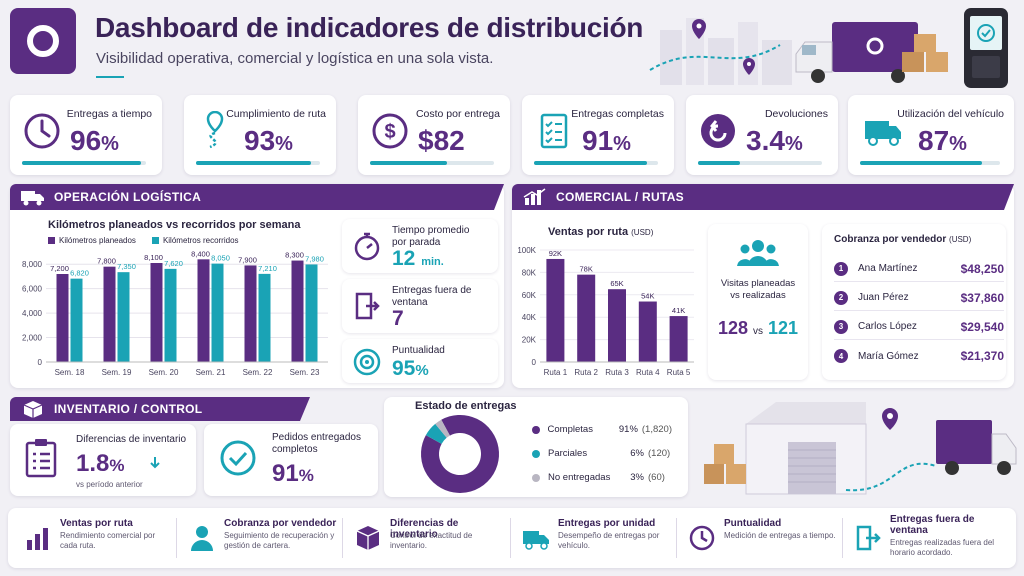  Describe the element at coordinates (418, 258) in the screenshot. I see `mini-value: 12 min.` at that location.